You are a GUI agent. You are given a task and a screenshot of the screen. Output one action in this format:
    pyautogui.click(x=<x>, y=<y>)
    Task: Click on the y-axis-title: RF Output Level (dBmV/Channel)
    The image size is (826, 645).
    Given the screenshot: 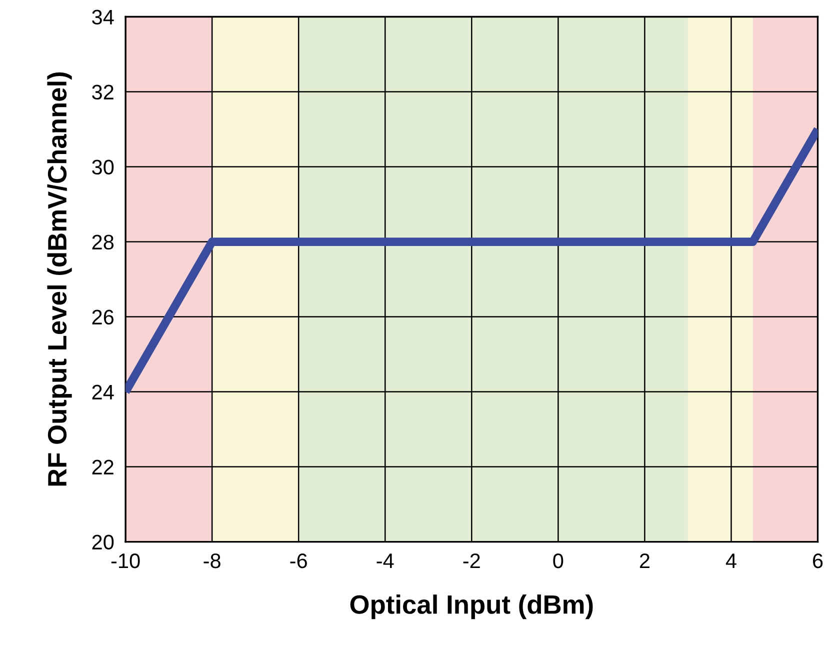 What is the action you would take?
    pyautogui.click(x=59, y=279)
    